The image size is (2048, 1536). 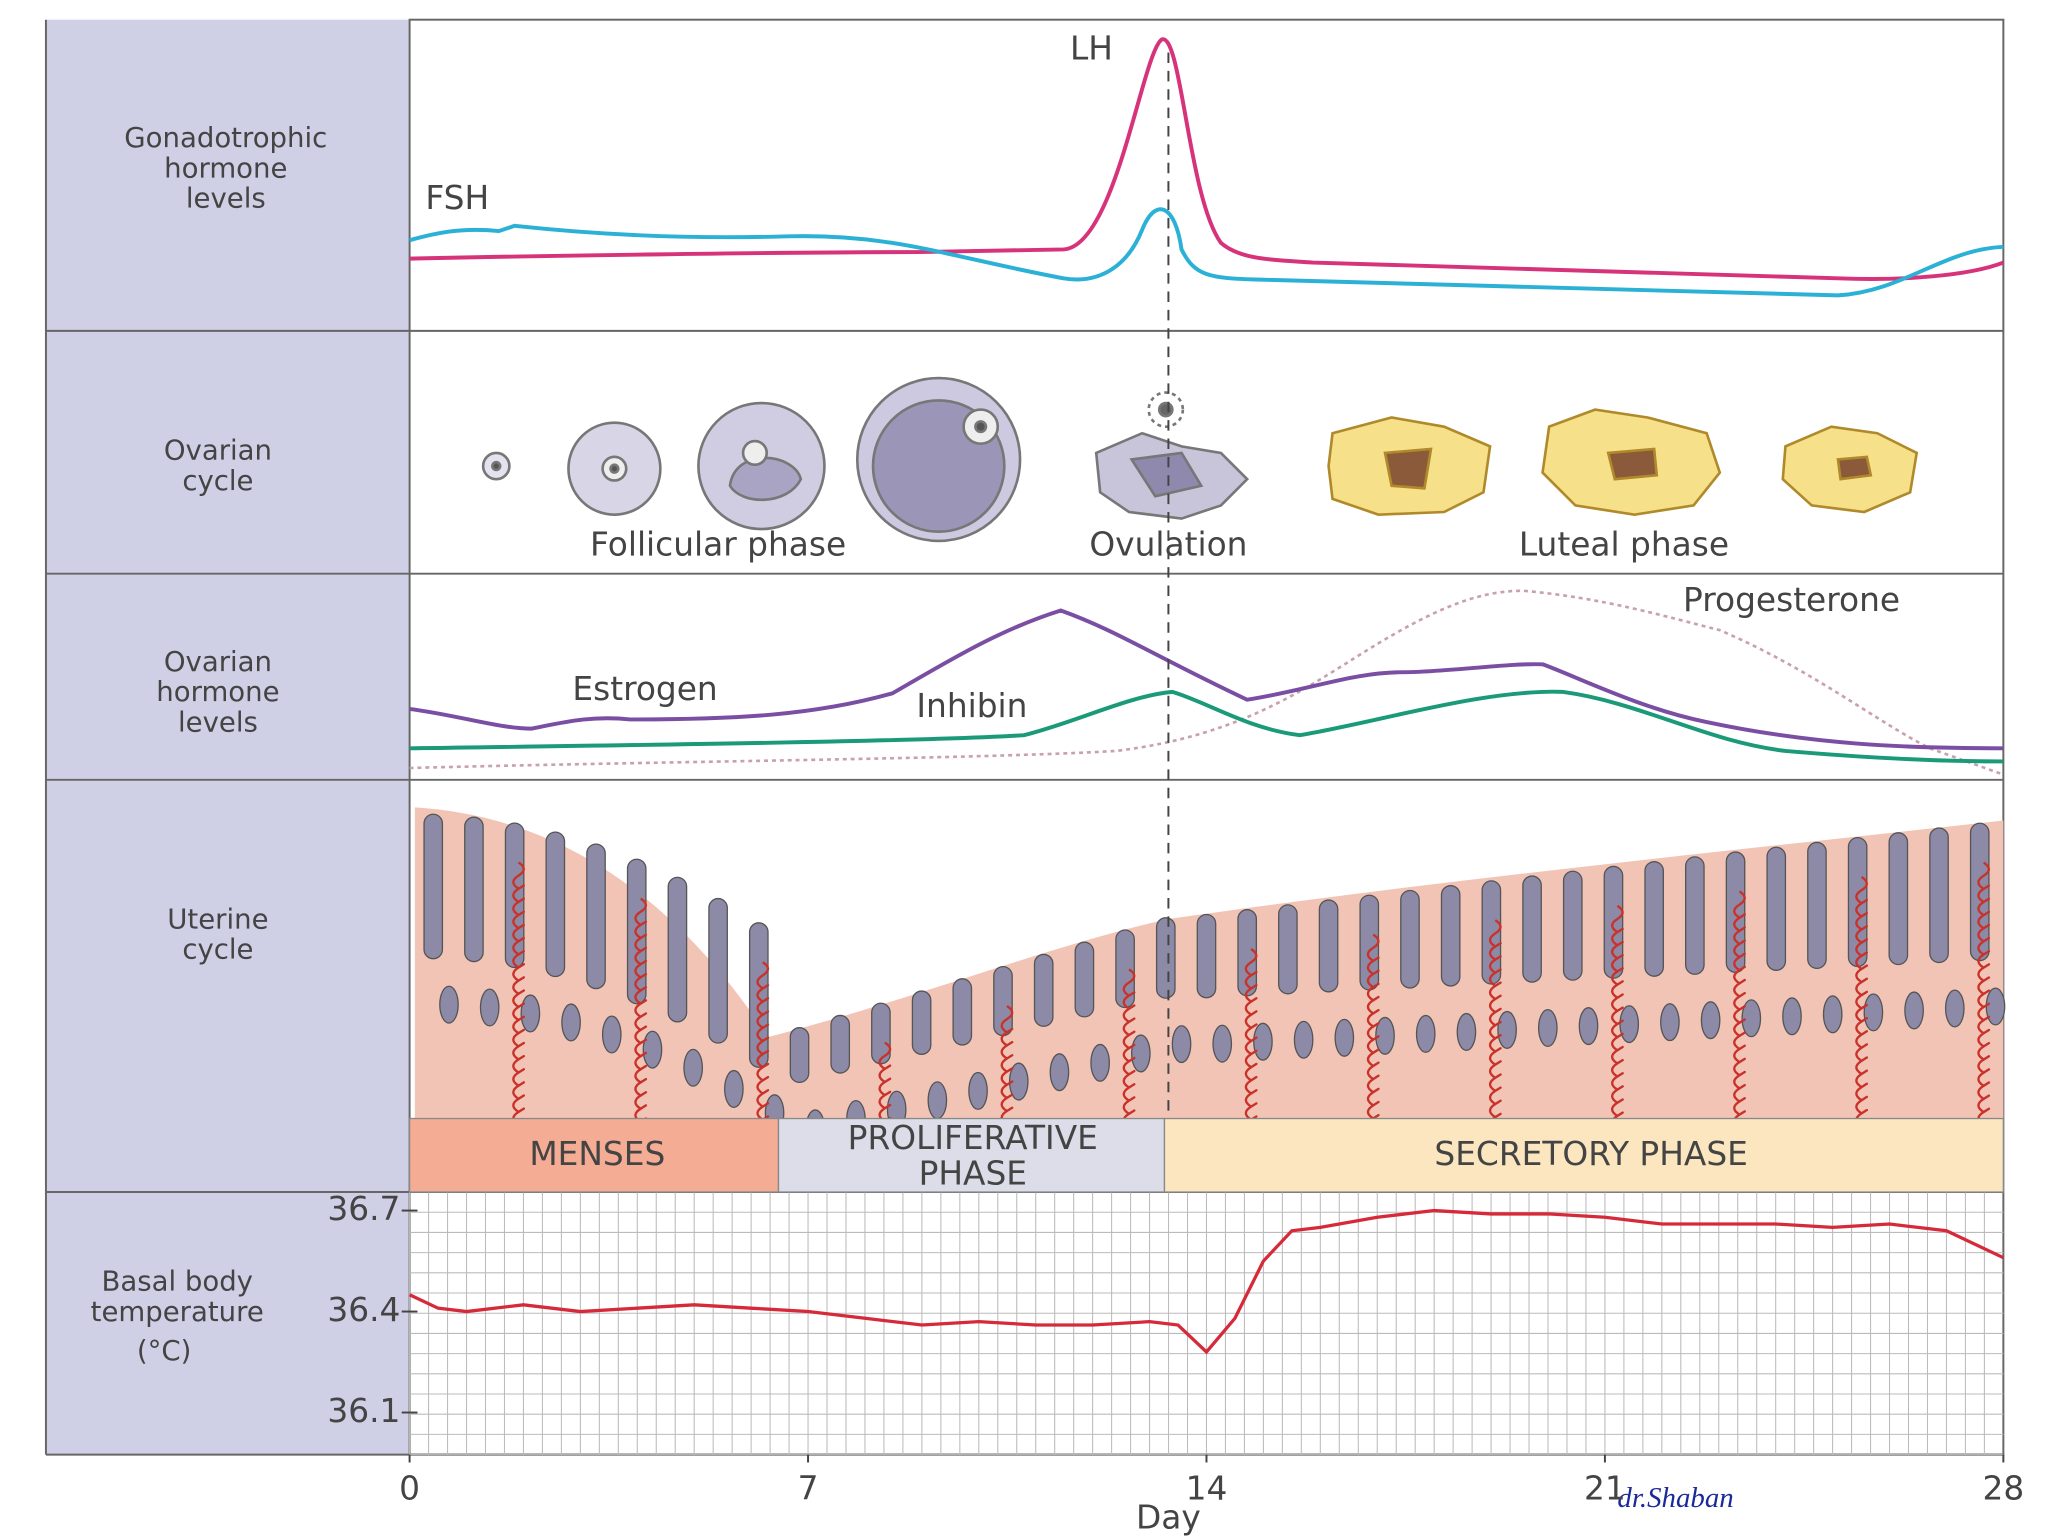 I want to click on phase-label: PHASE, so click(x=973, y=1173).